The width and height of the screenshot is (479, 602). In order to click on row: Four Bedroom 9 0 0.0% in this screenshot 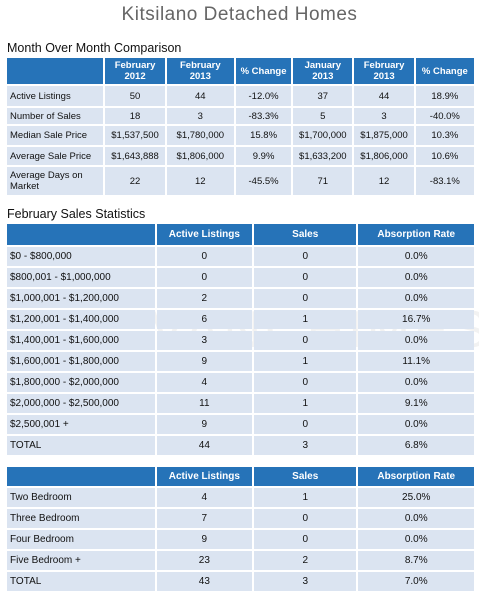, I will do `click(240, 539)`.